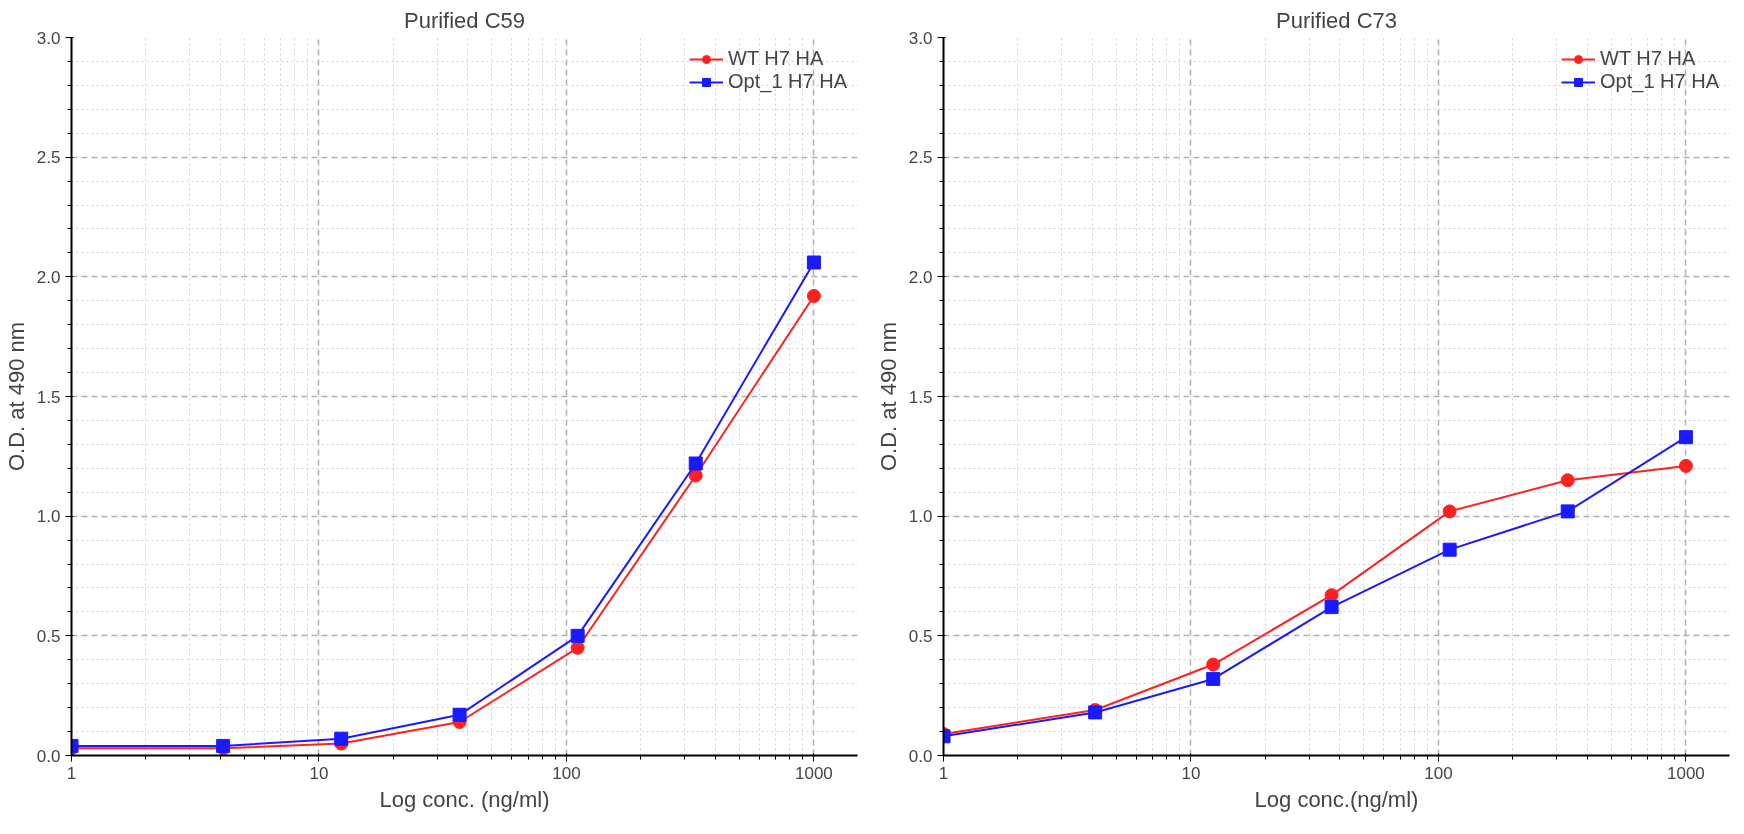  What do you see at coordinates (1336, 799) in the screenshot?
I see `x-axis-title: Log conc.(ng/ml)` at bounding box center [1336, 799].